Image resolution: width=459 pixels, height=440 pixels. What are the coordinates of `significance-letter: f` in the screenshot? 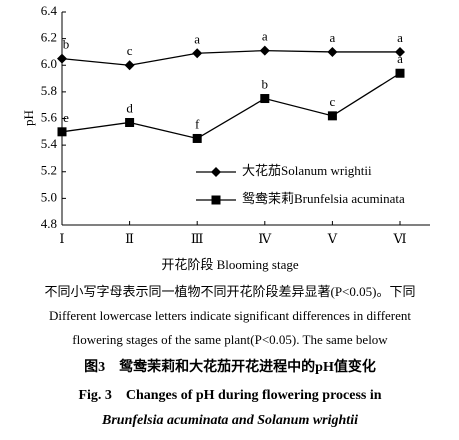 It's located at (197, 123).